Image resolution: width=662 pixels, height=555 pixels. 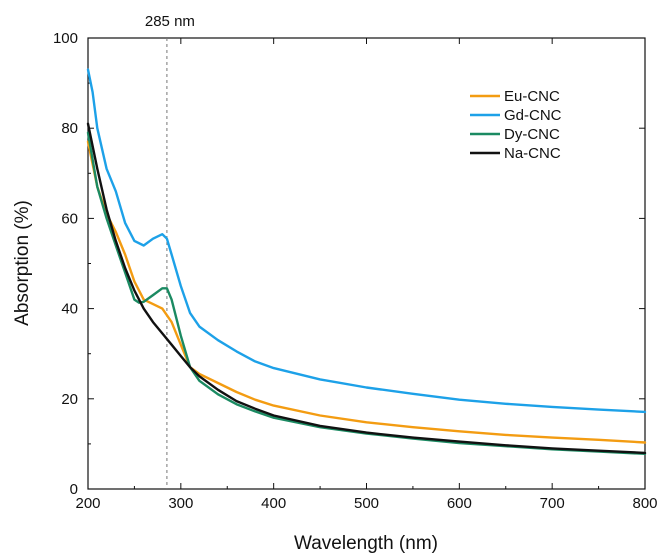 What do you see at coordinates (22, 263) in the screenshot?
I see `y-axis-title: Absorption (%)` at bounding box center [22, 263].